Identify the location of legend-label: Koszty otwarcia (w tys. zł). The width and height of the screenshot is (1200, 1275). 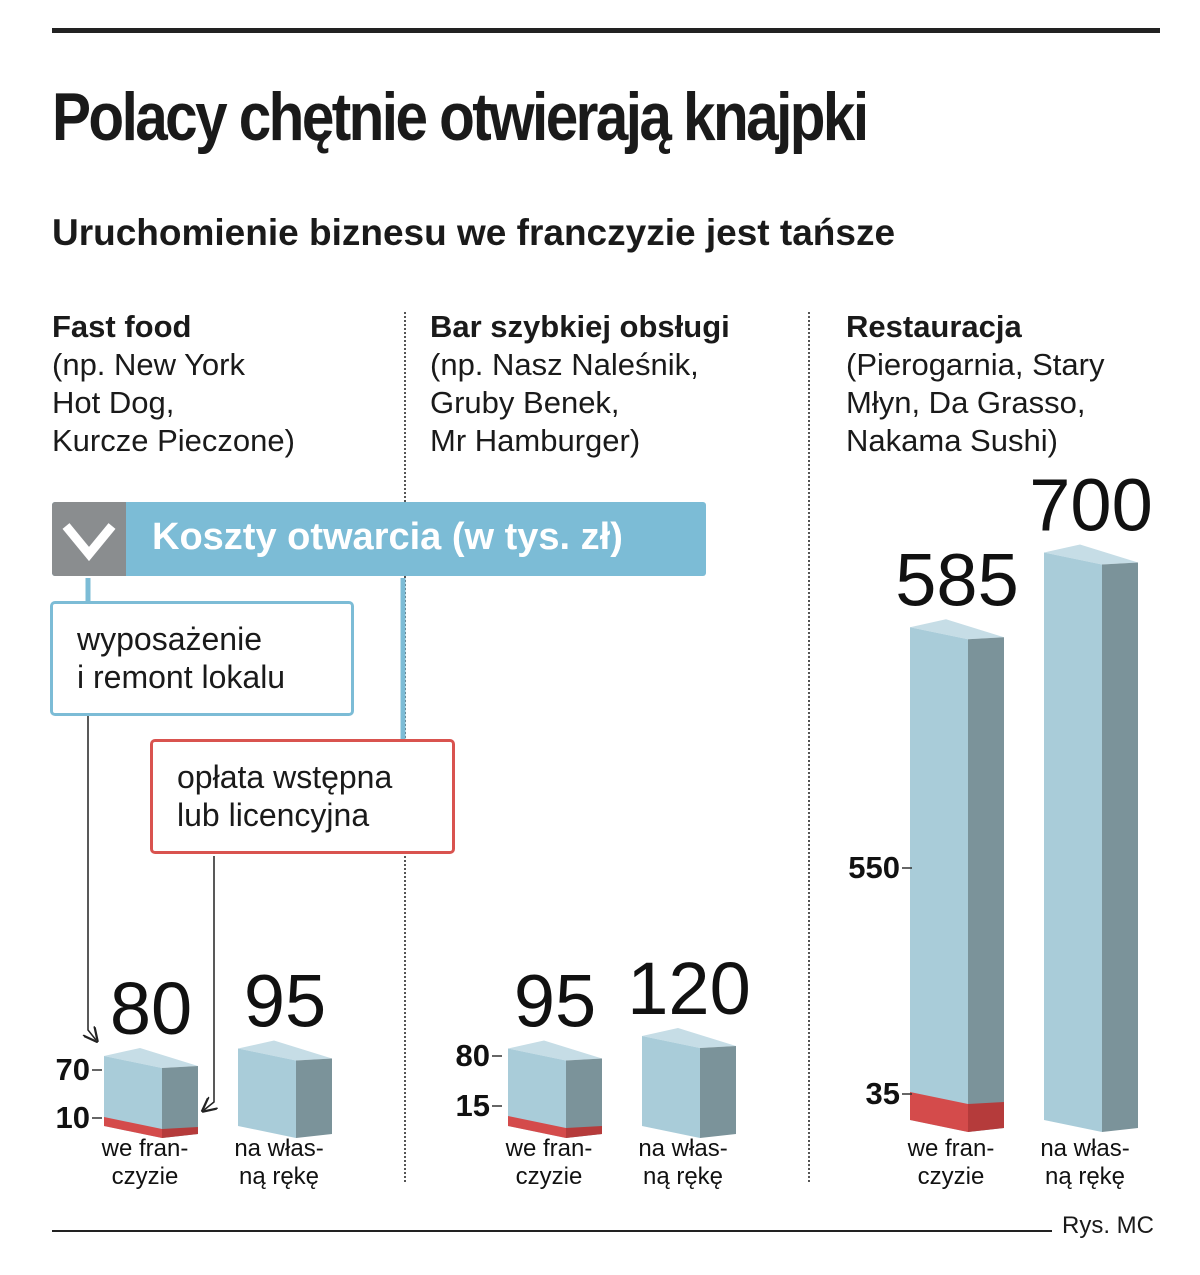
(387, 537).